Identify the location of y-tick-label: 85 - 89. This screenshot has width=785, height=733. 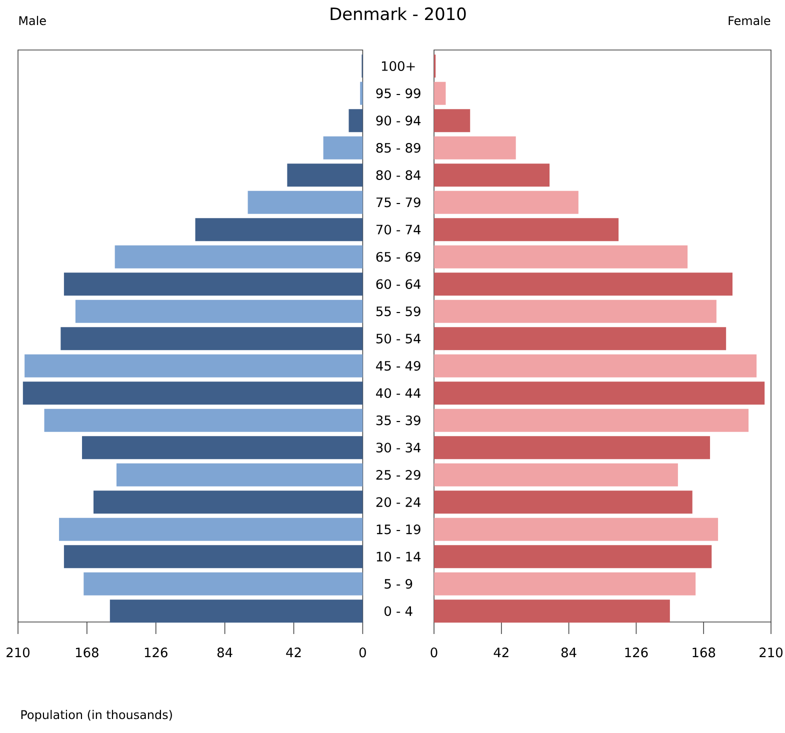
(398, 147).